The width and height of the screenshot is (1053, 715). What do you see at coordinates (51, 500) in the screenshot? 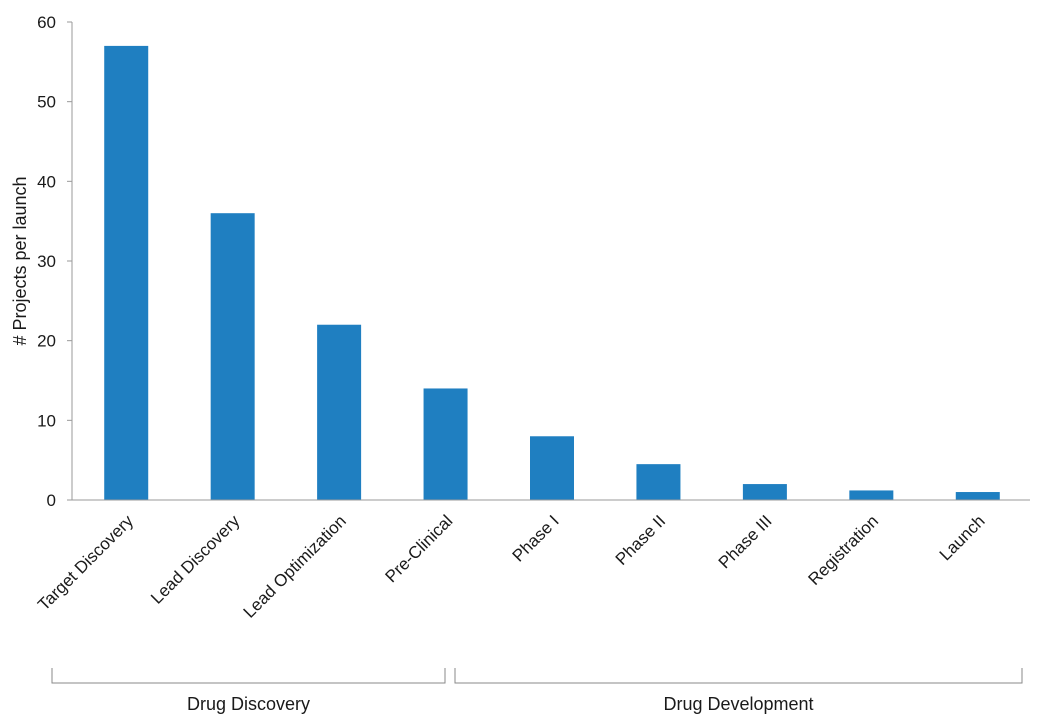
I see `y-tick-label: 0` at bounding box center [51, 500].